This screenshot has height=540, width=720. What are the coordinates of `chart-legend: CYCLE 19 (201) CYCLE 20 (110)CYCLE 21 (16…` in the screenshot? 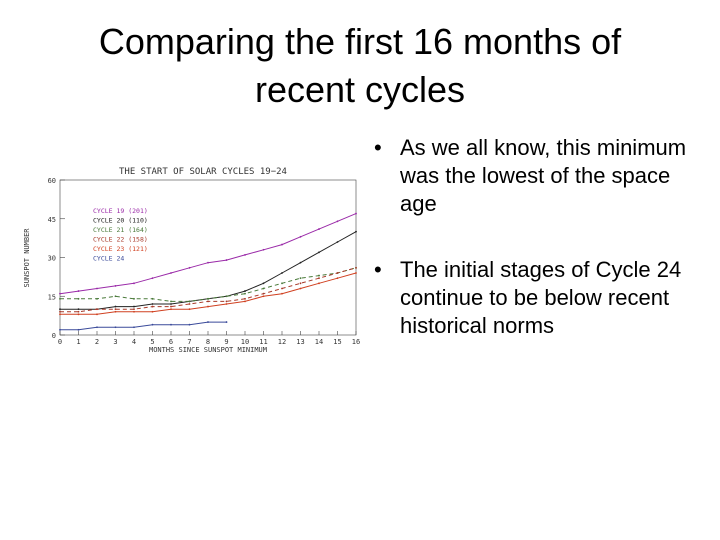 It's located at (120, 235).